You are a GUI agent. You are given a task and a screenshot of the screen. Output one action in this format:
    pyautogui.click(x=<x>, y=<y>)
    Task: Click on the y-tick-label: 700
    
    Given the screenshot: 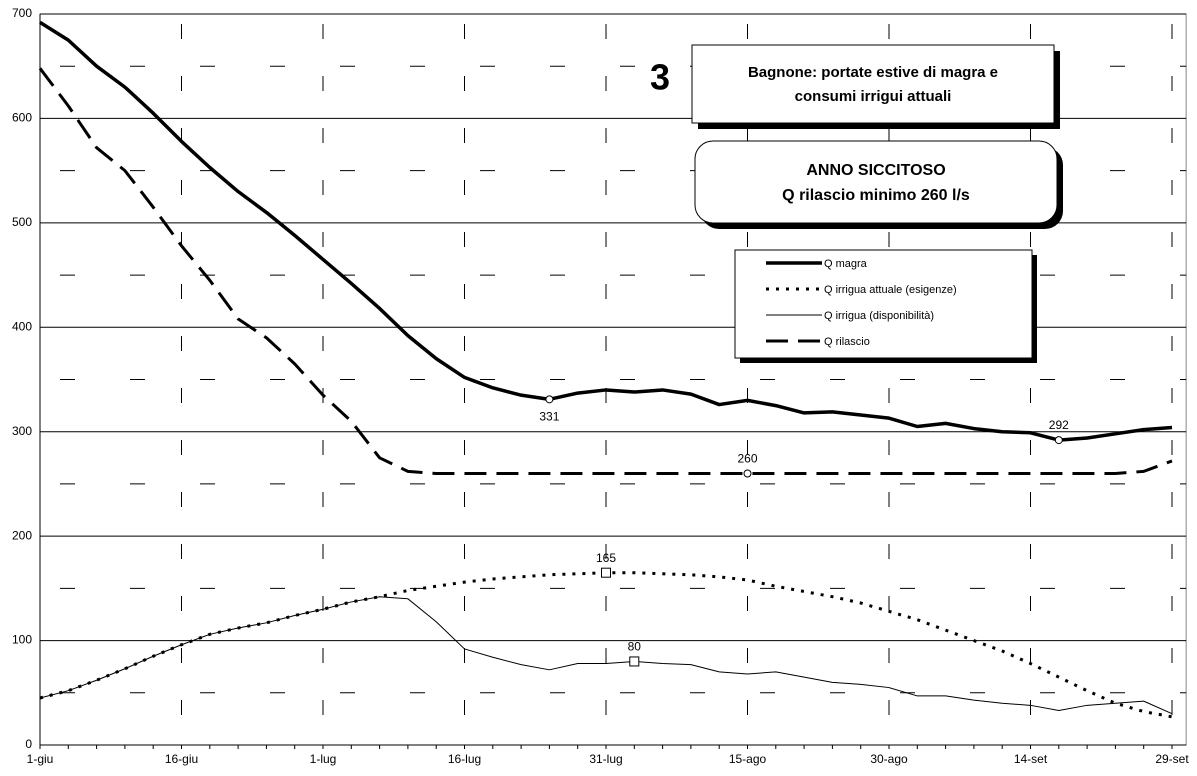 What is the action you would take?
    pyautogui.click(x=22, y=13)
    